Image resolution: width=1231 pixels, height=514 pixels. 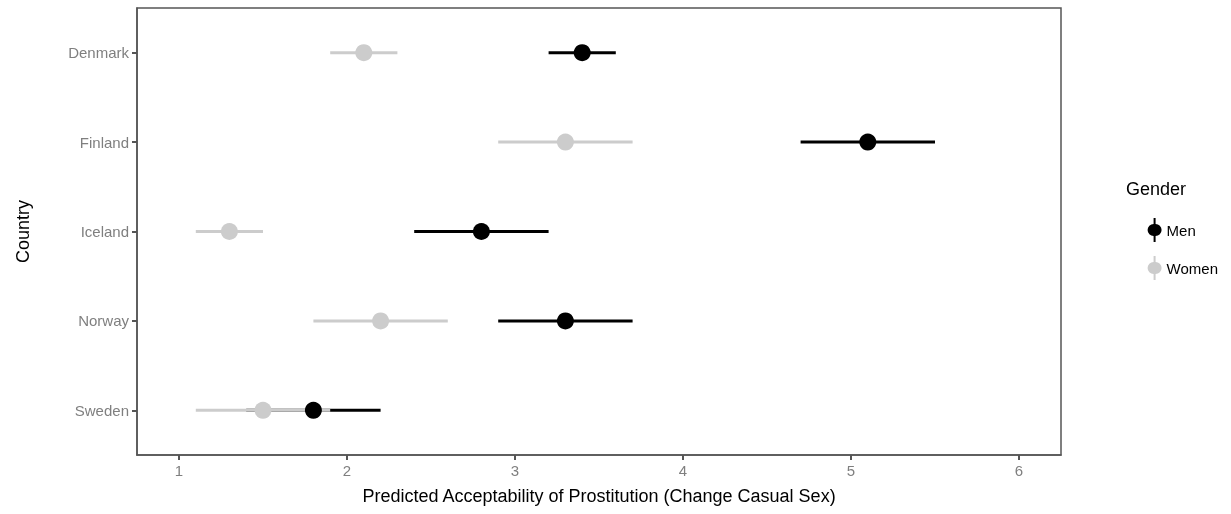 I want to click on x-tick-label: 4, so click(x=683, y=470).